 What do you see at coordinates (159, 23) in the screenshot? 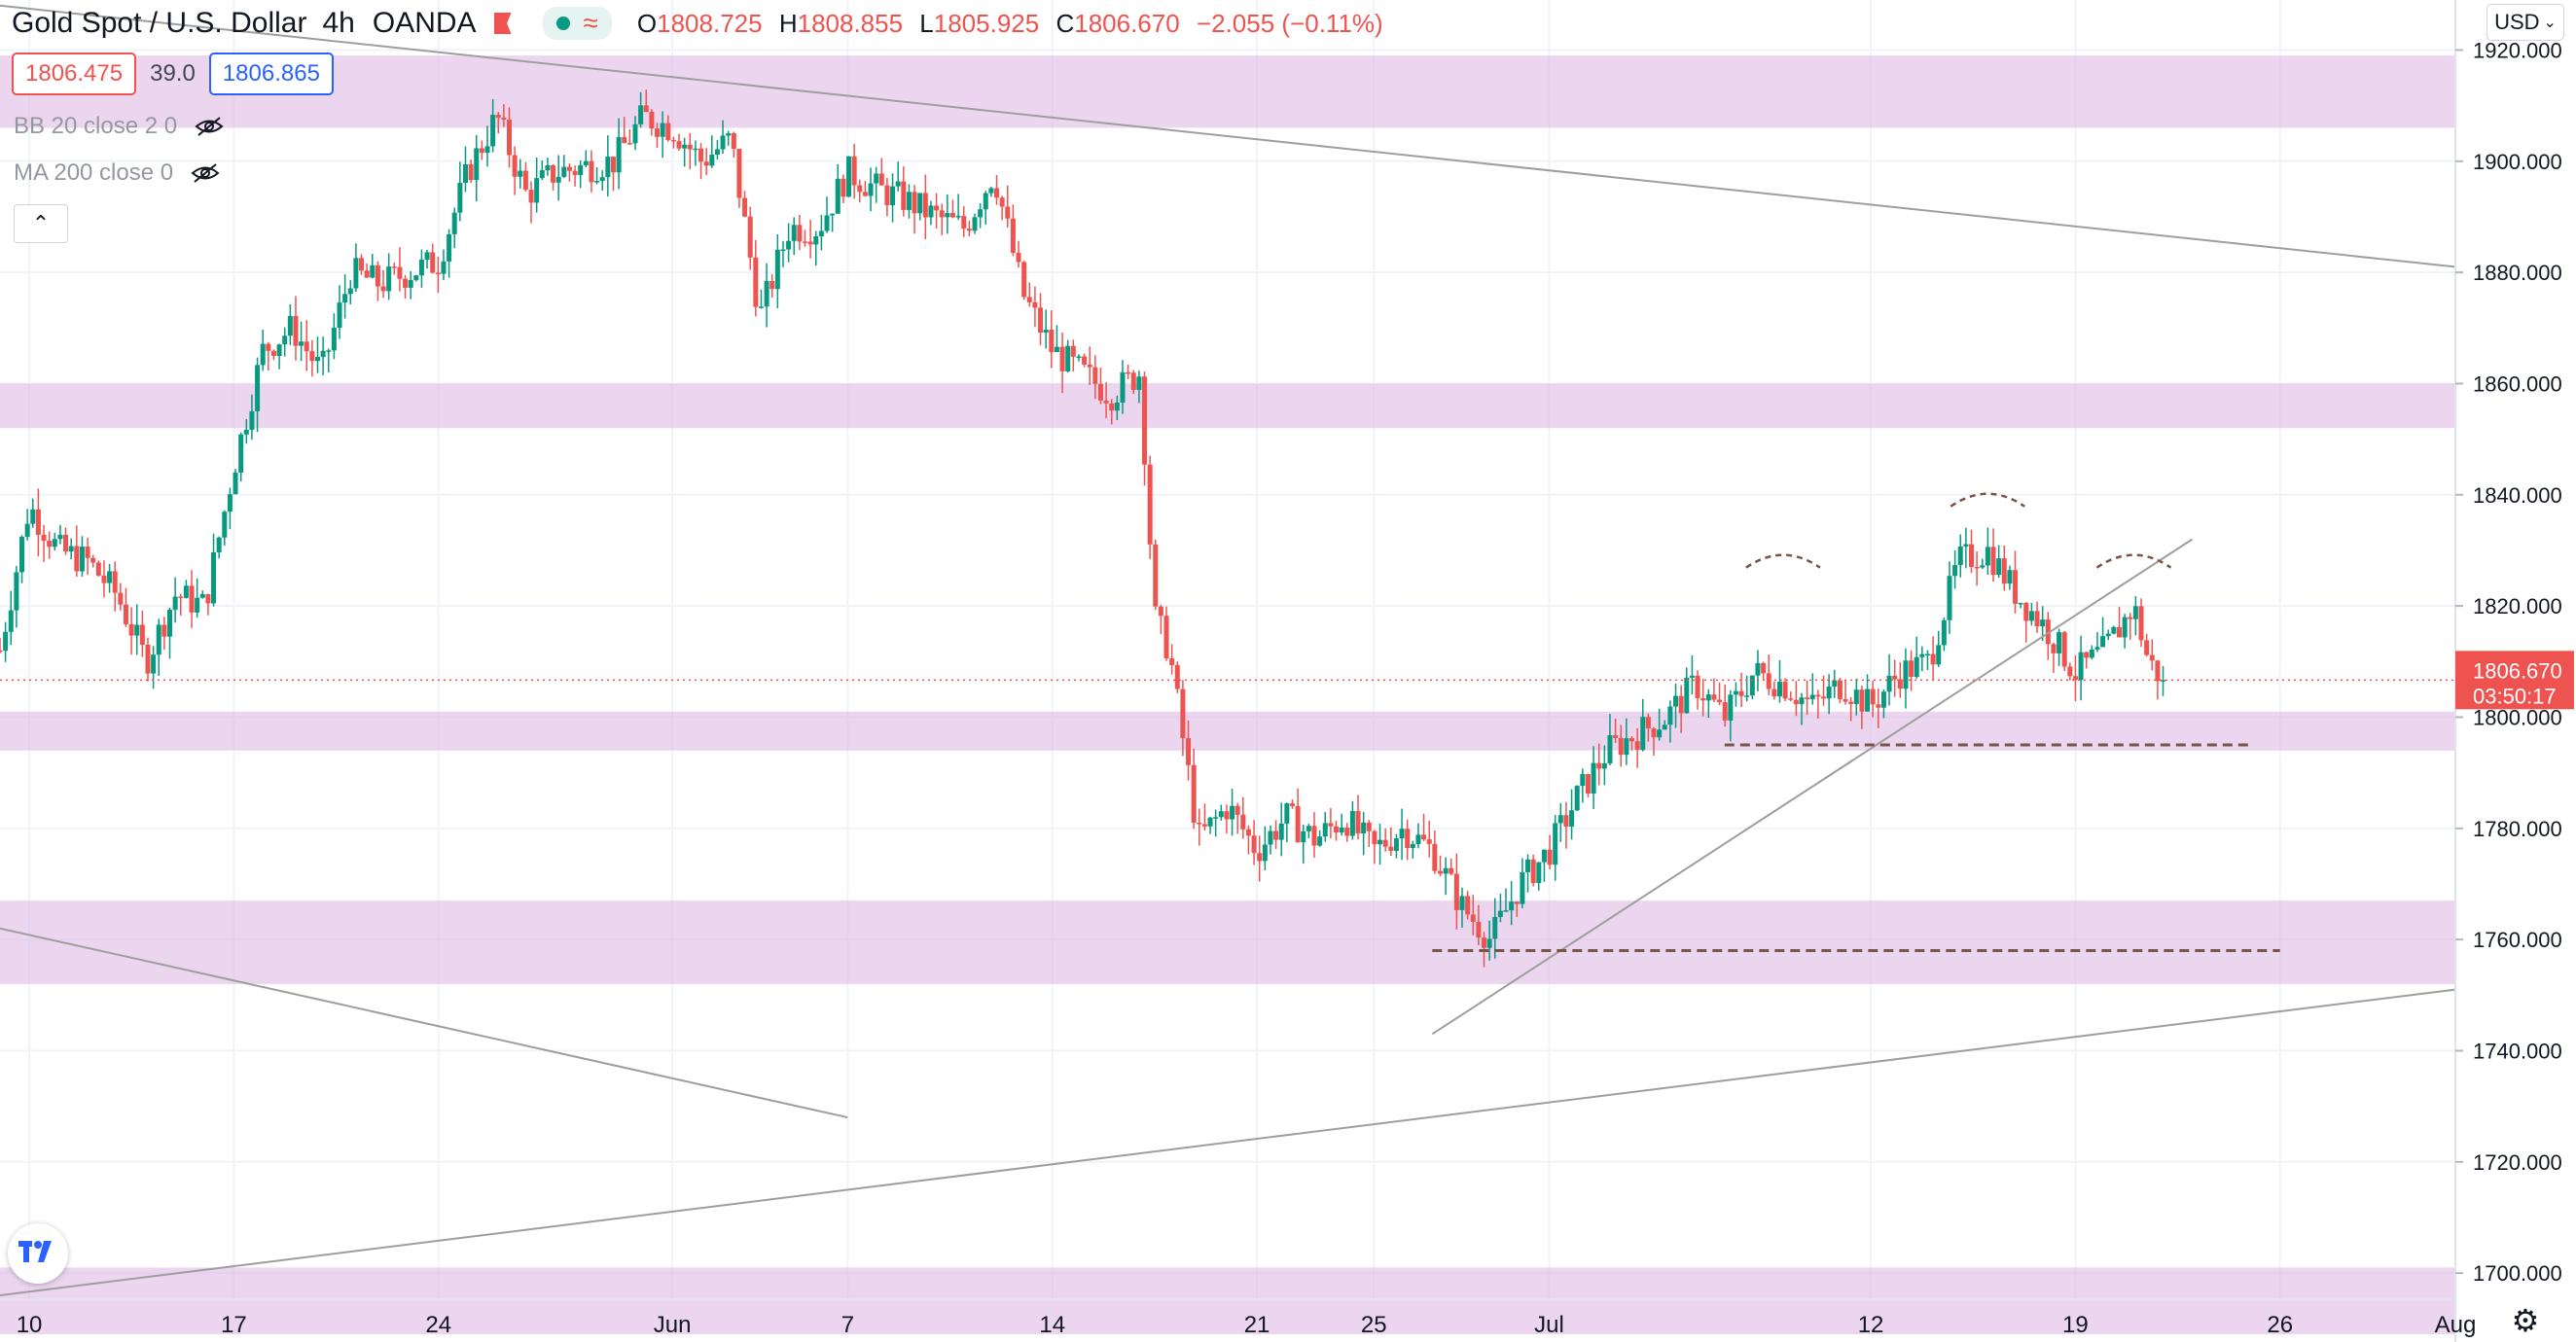
I see `symbol-title: Gold Spot / U.S. Dollar` at bounding box center [159, 23].